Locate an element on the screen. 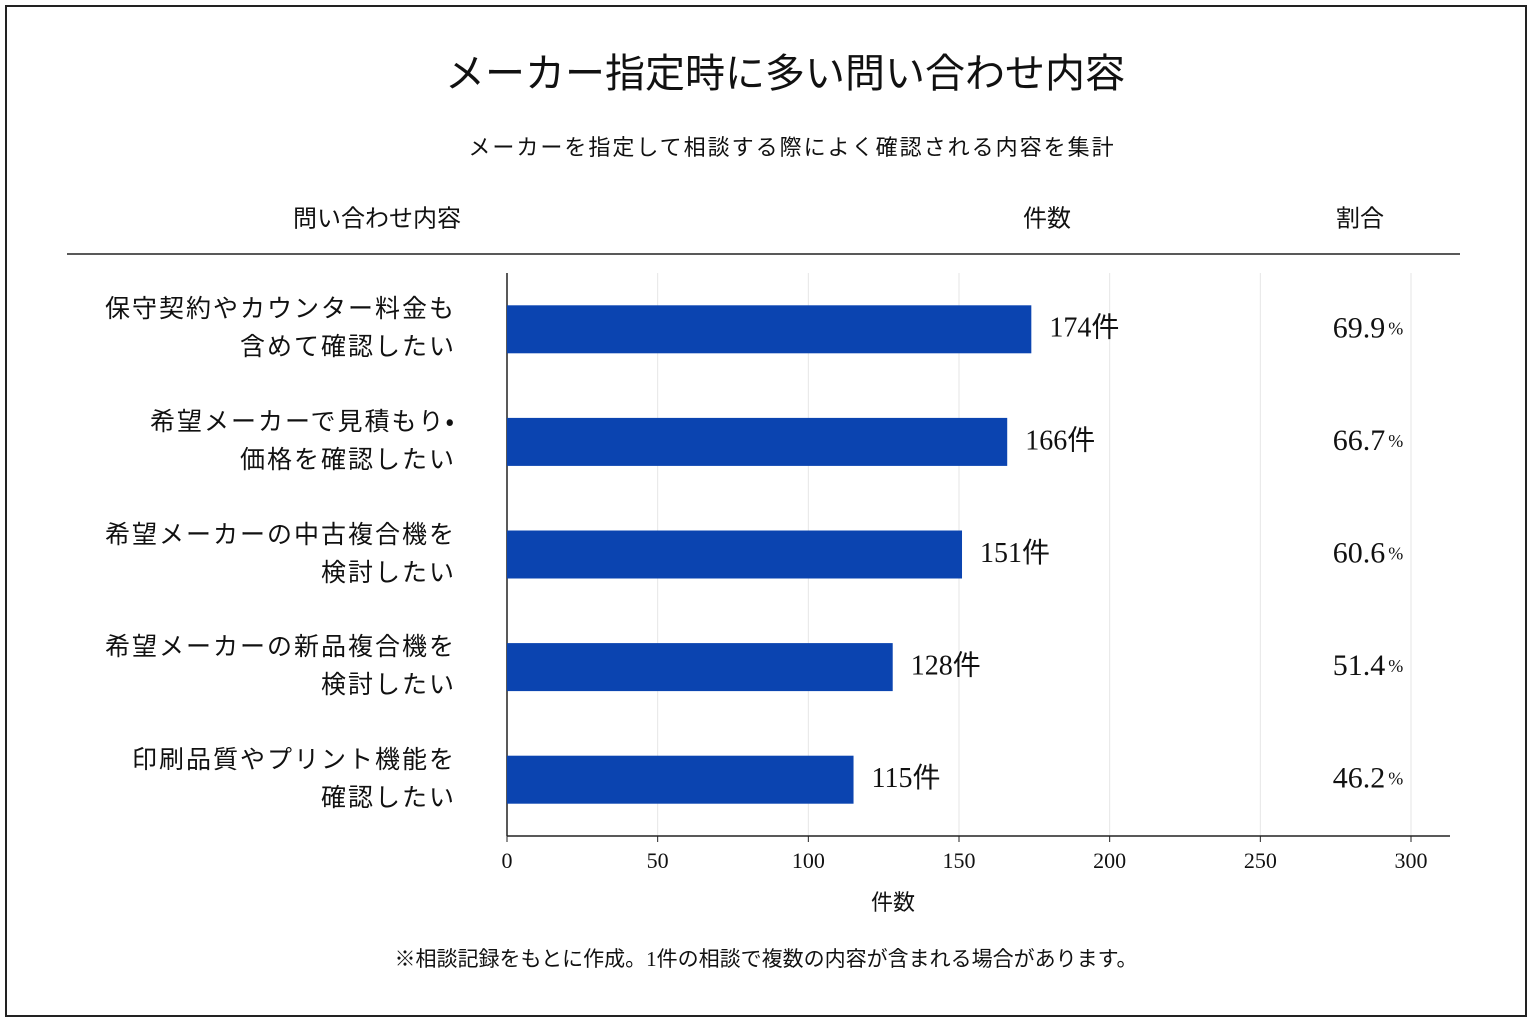 This screenshot has height=1024, width=1536. x-axis-label: 件数 is located at coordinates (893, 902).